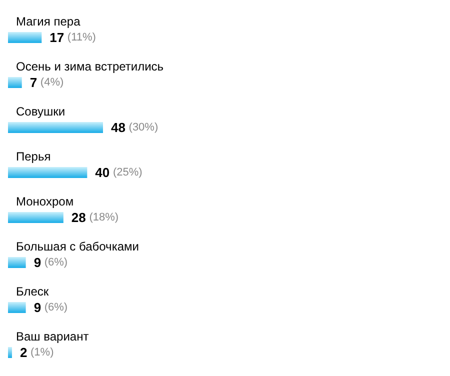 The width and height of the screenshot is (450, 376). I want to click on data-label: 28 (18%), so click(95, 217).